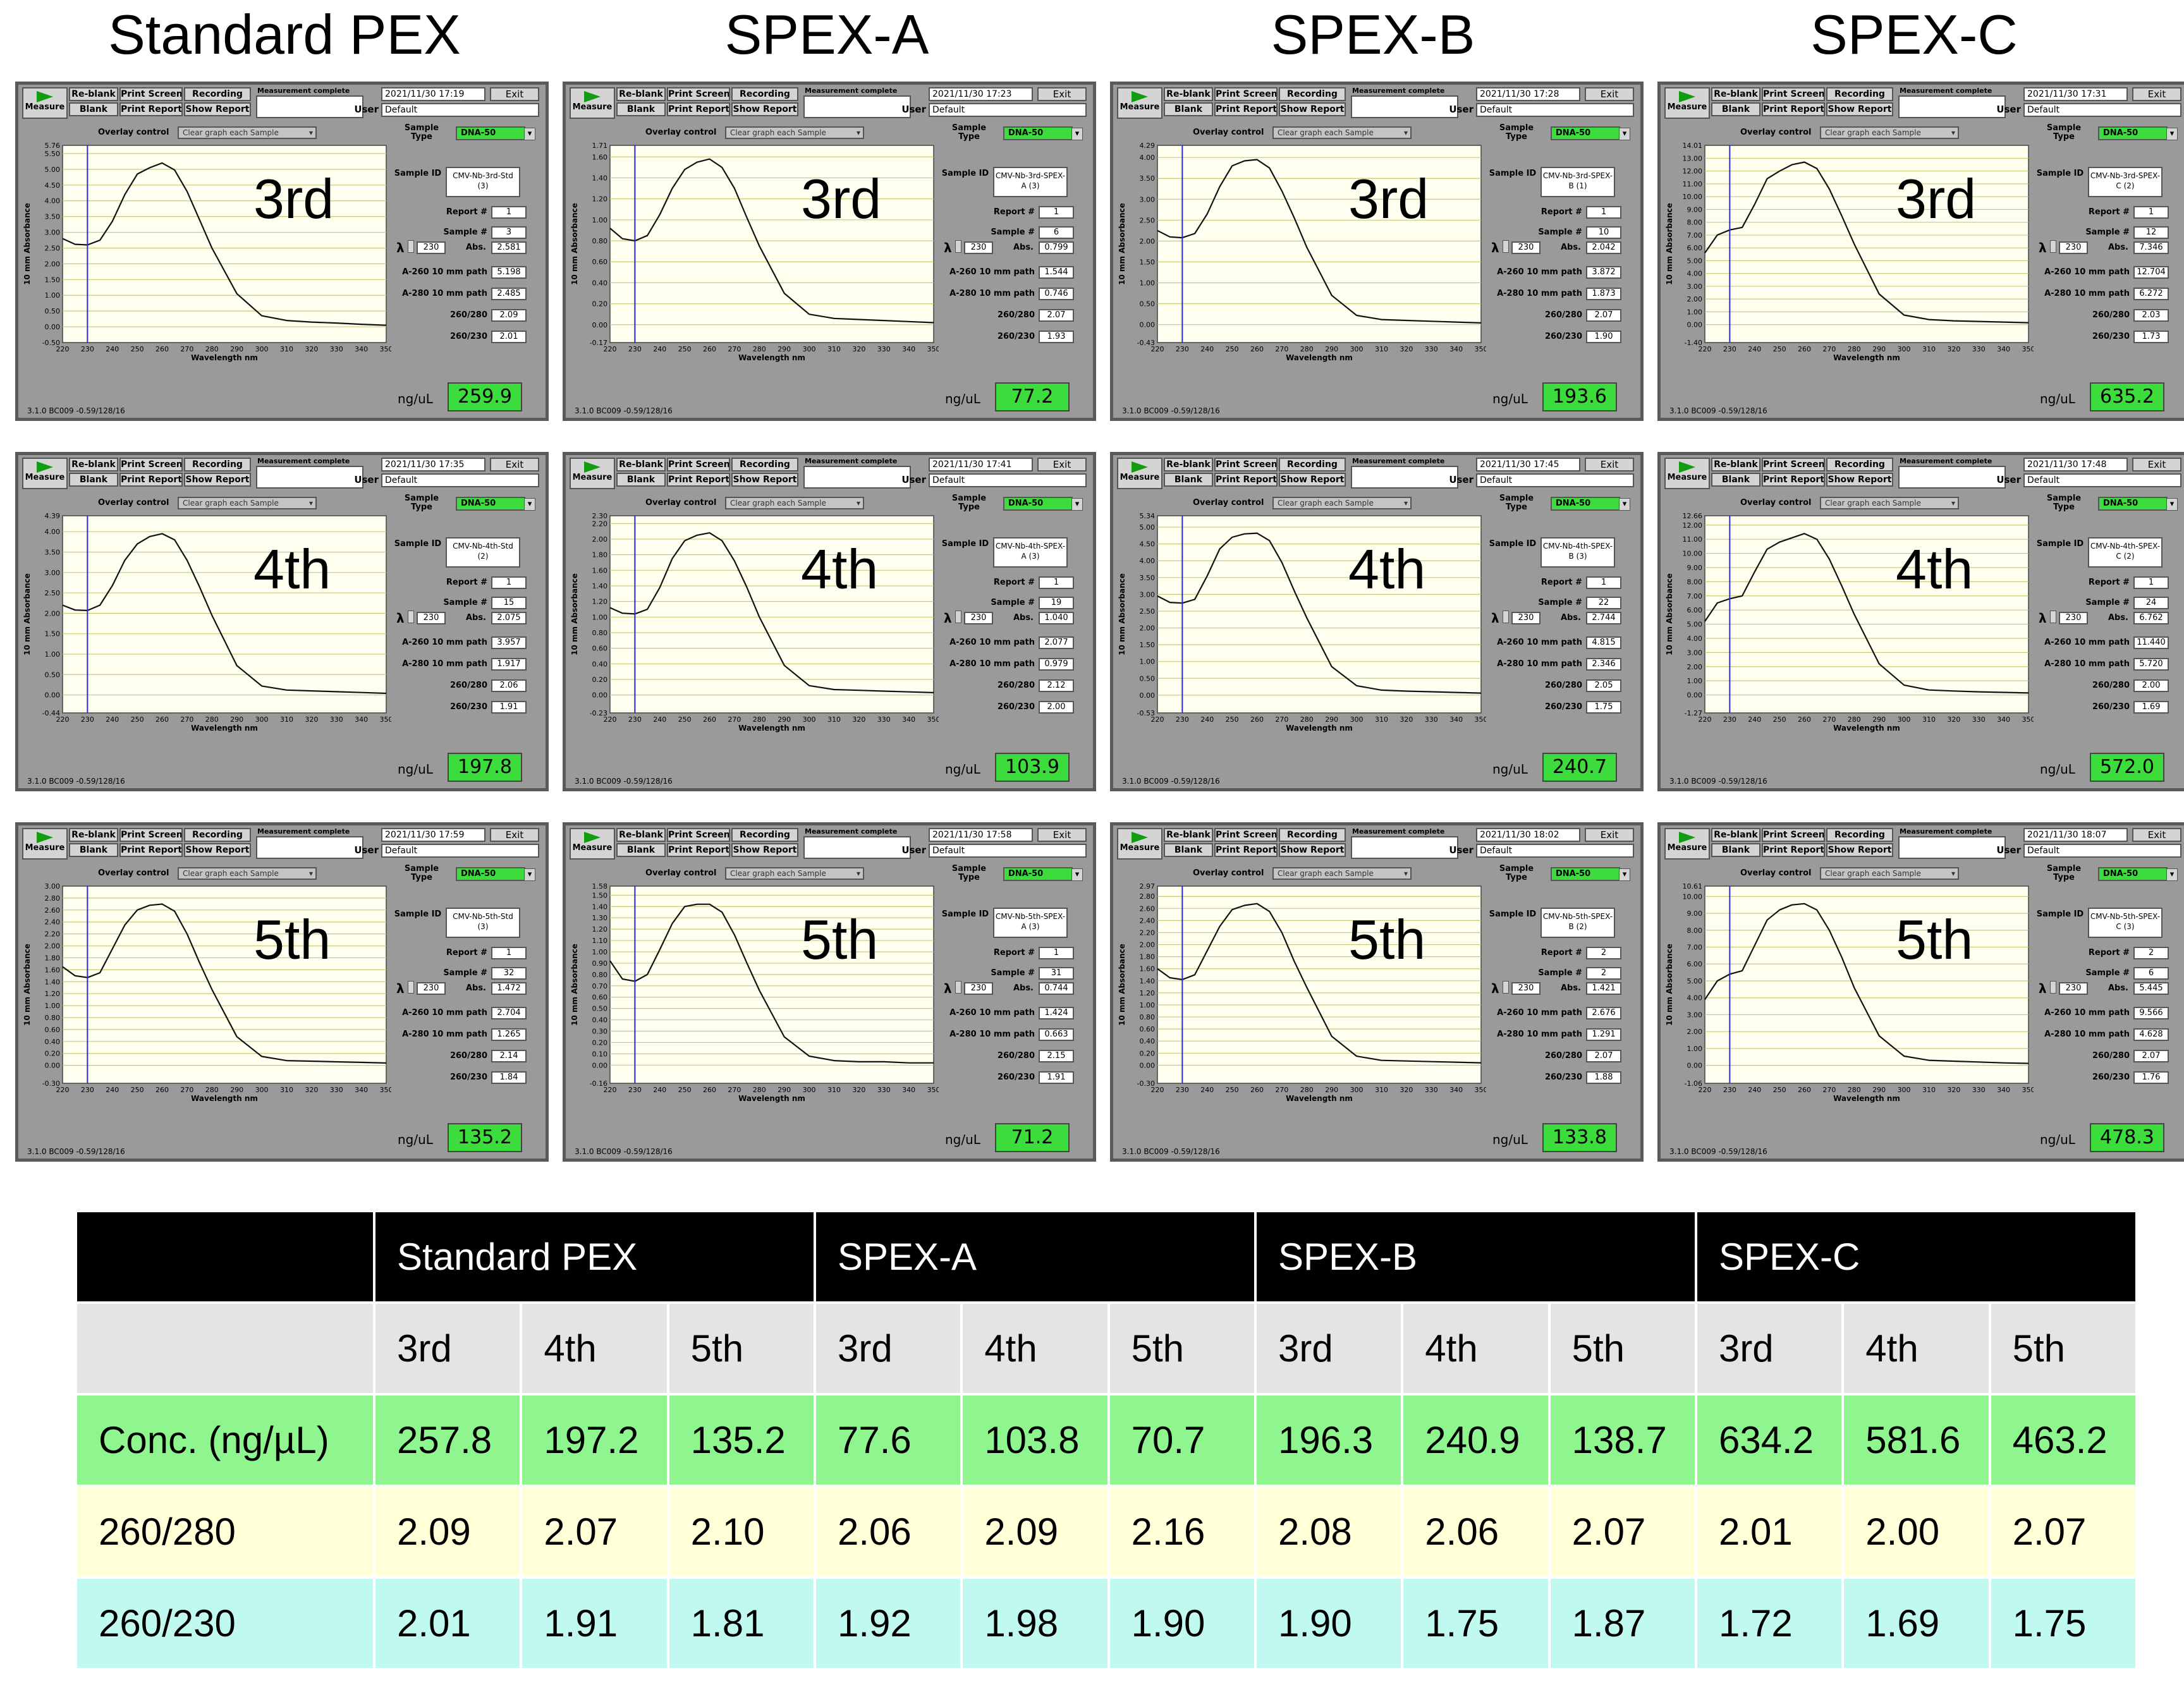  I want to click on sample-id-field: CMV-Nb-3rd-Std (3), so click(483, 182).